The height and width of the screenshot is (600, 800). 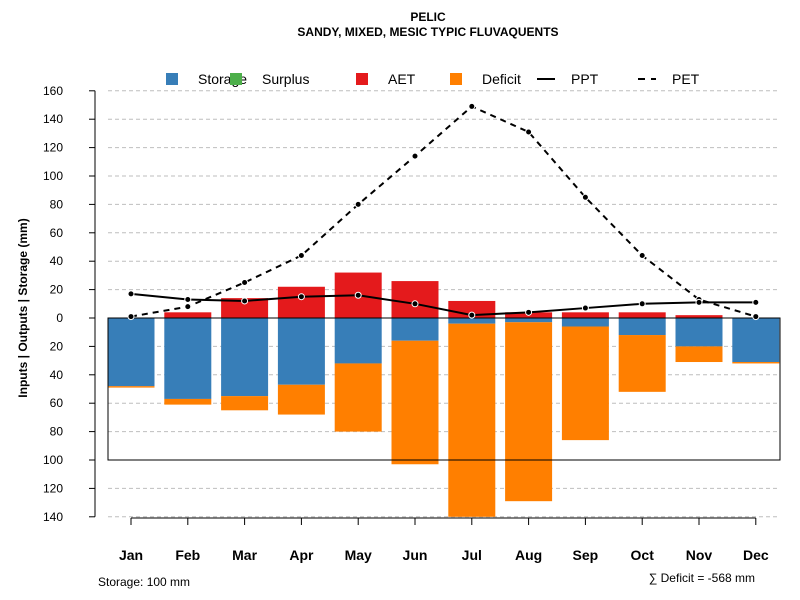 I want to click on pet-point-jan, so click(x=131, y=317).